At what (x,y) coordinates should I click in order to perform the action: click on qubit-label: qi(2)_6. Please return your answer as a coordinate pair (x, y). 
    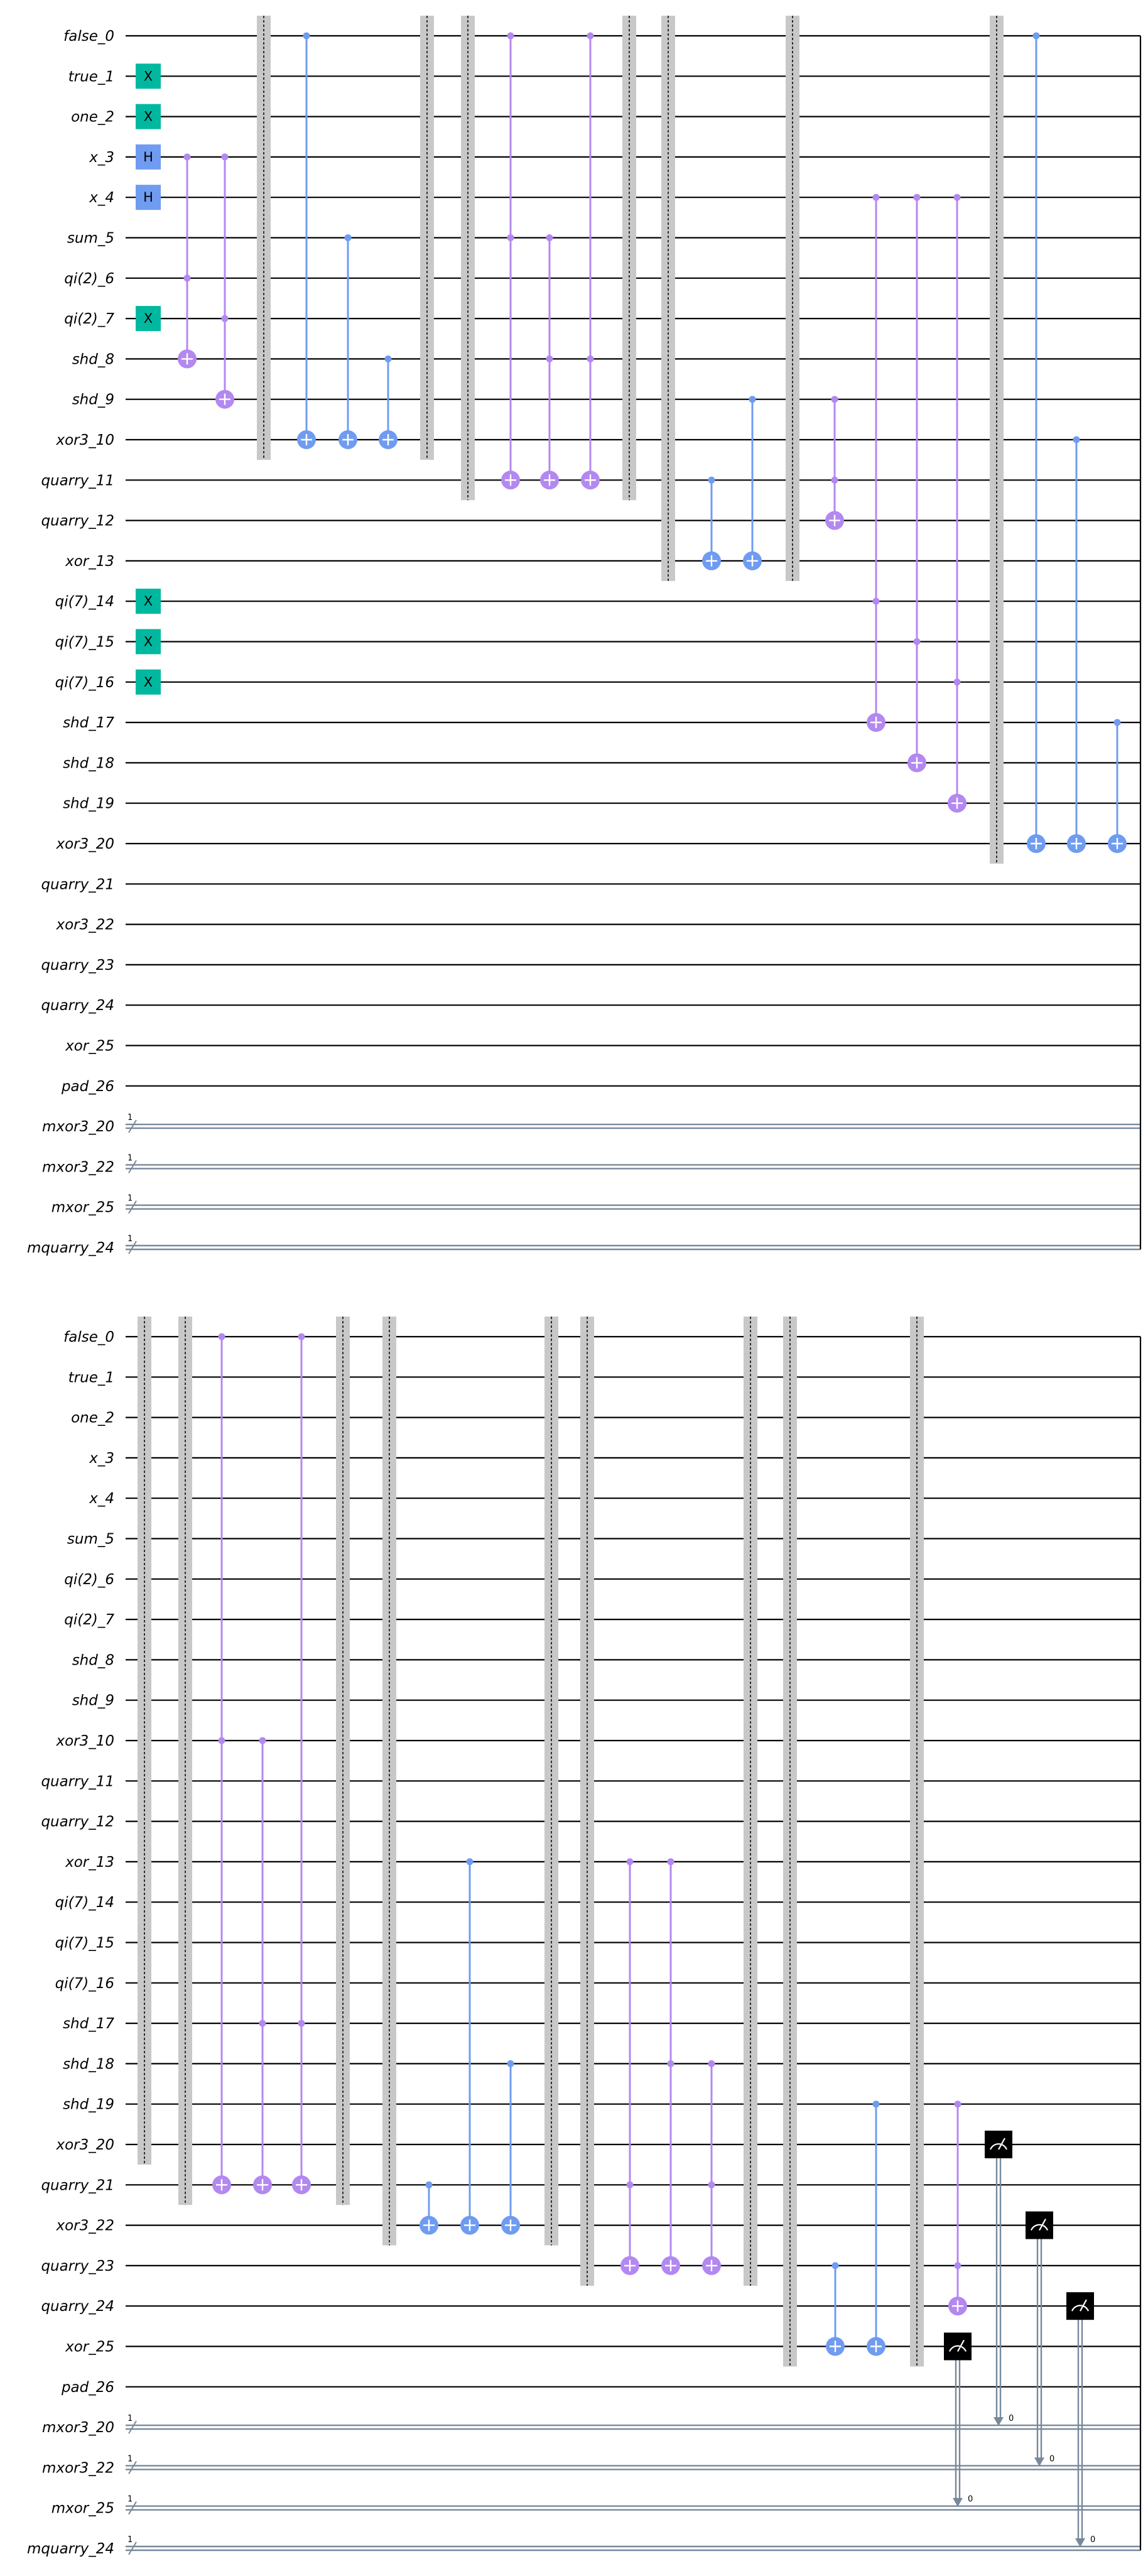
    Looking at the image, I should click on (89, 1580).